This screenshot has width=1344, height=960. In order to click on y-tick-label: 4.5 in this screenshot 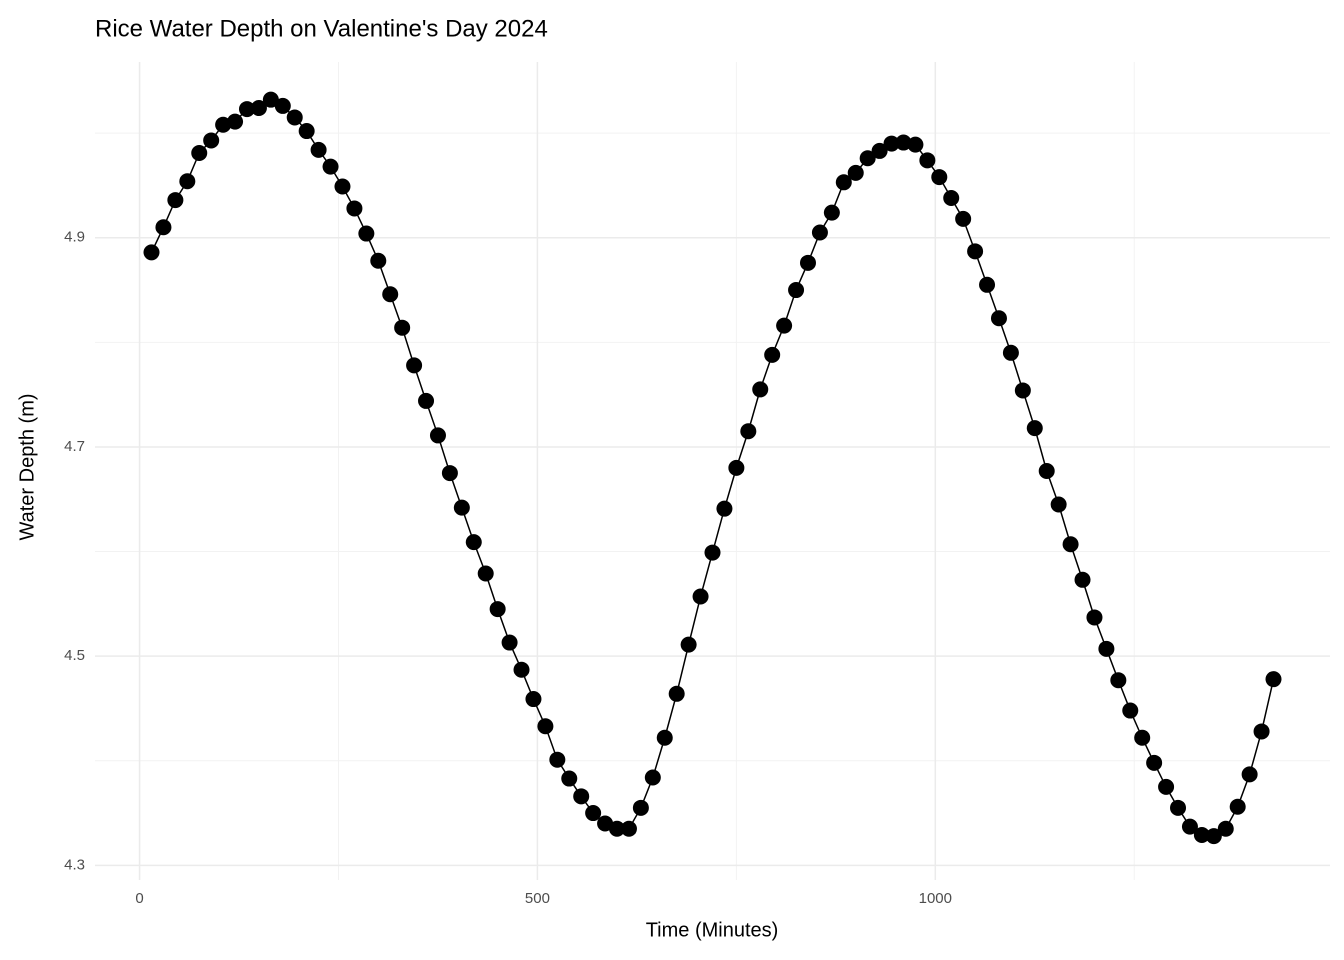, I will do `click(74, 655)`.